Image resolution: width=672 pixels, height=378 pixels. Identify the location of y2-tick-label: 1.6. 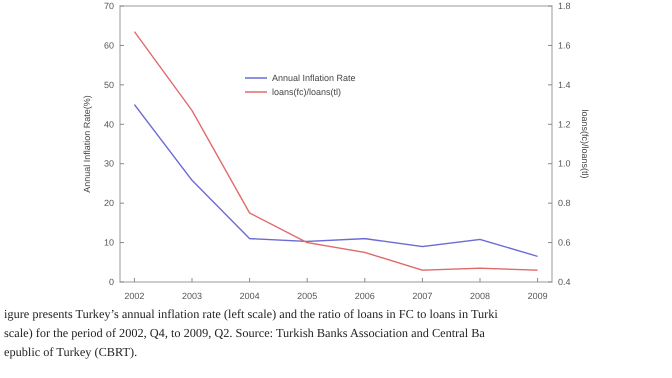
(564, 45).